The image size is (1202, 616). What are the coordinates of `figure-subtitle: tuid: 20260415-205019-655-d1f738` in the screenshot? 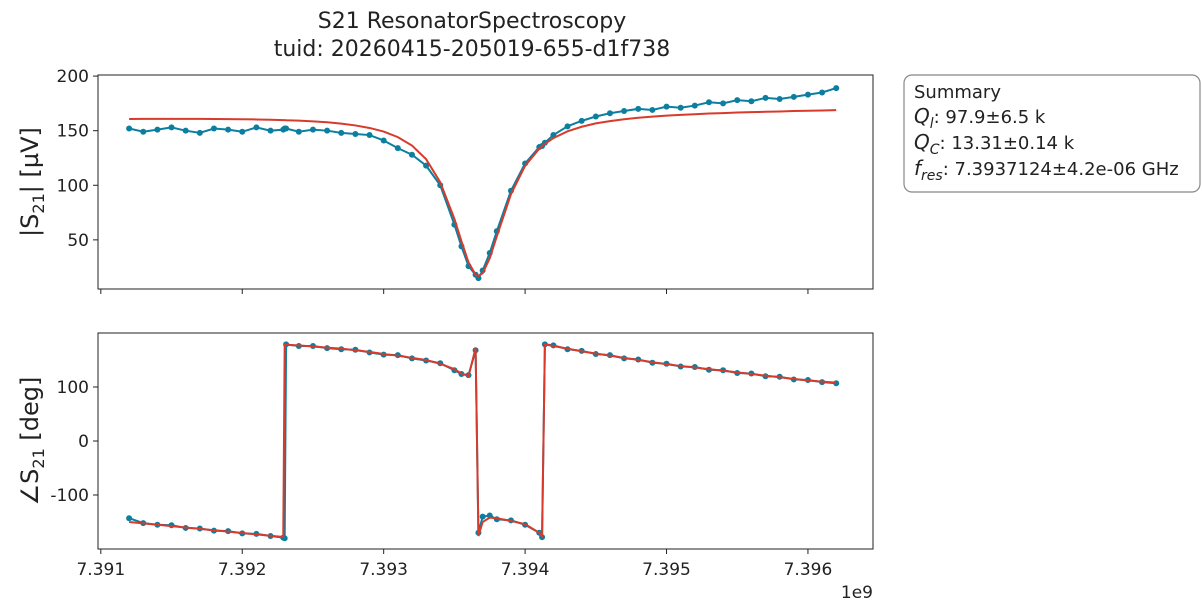 It's located at (472, 49).